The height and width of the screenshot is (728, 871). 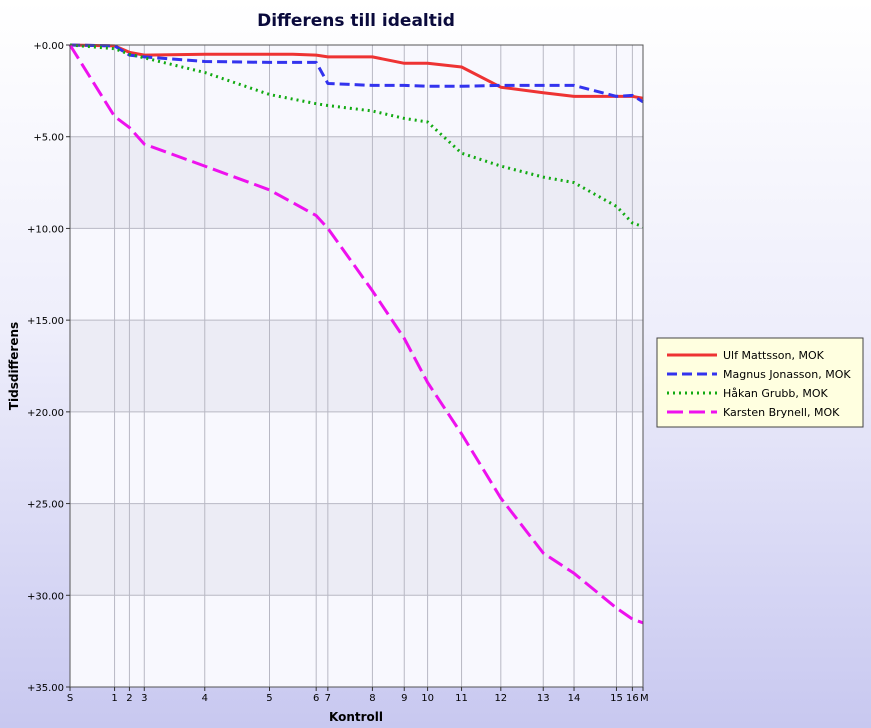 I want to click on x-tick-label: 9, so click(x=404, y=698).